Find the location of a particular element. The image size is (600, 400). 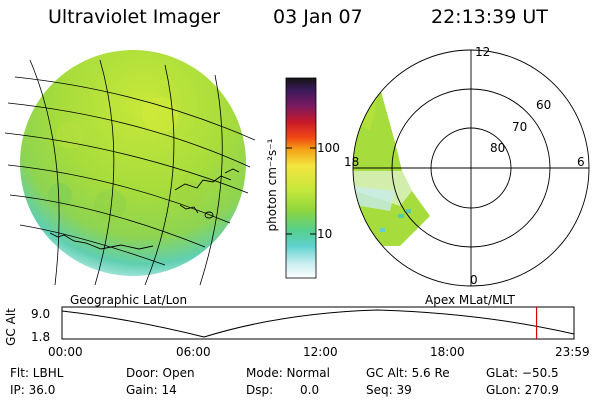

colorbar is located at coordinates (301, 178).